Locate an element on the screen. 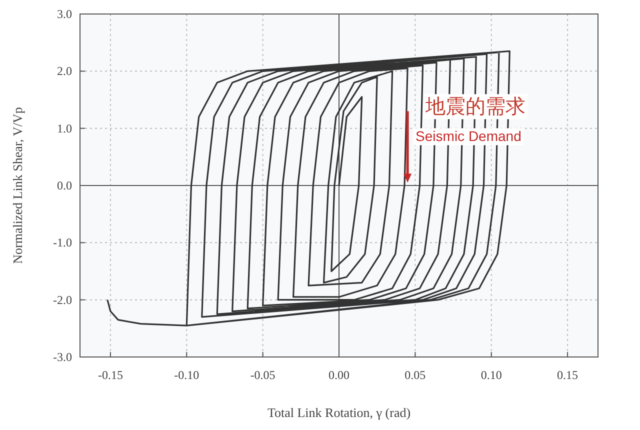  y-tick-label: -1.0 is located at coordinates (62, 243).